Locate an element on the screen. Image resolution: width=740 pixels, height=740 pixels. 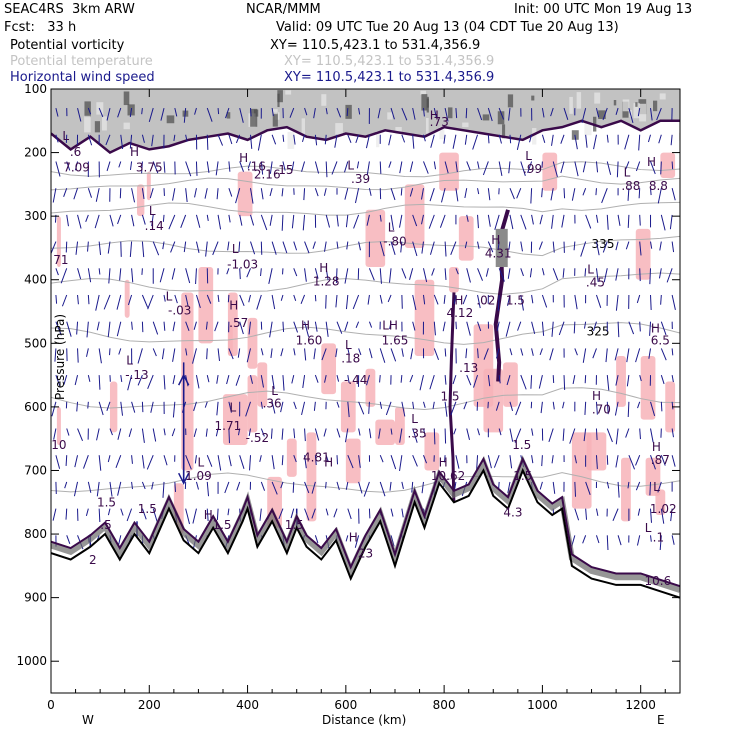
theta-contour is located at coordinates (365, 183).